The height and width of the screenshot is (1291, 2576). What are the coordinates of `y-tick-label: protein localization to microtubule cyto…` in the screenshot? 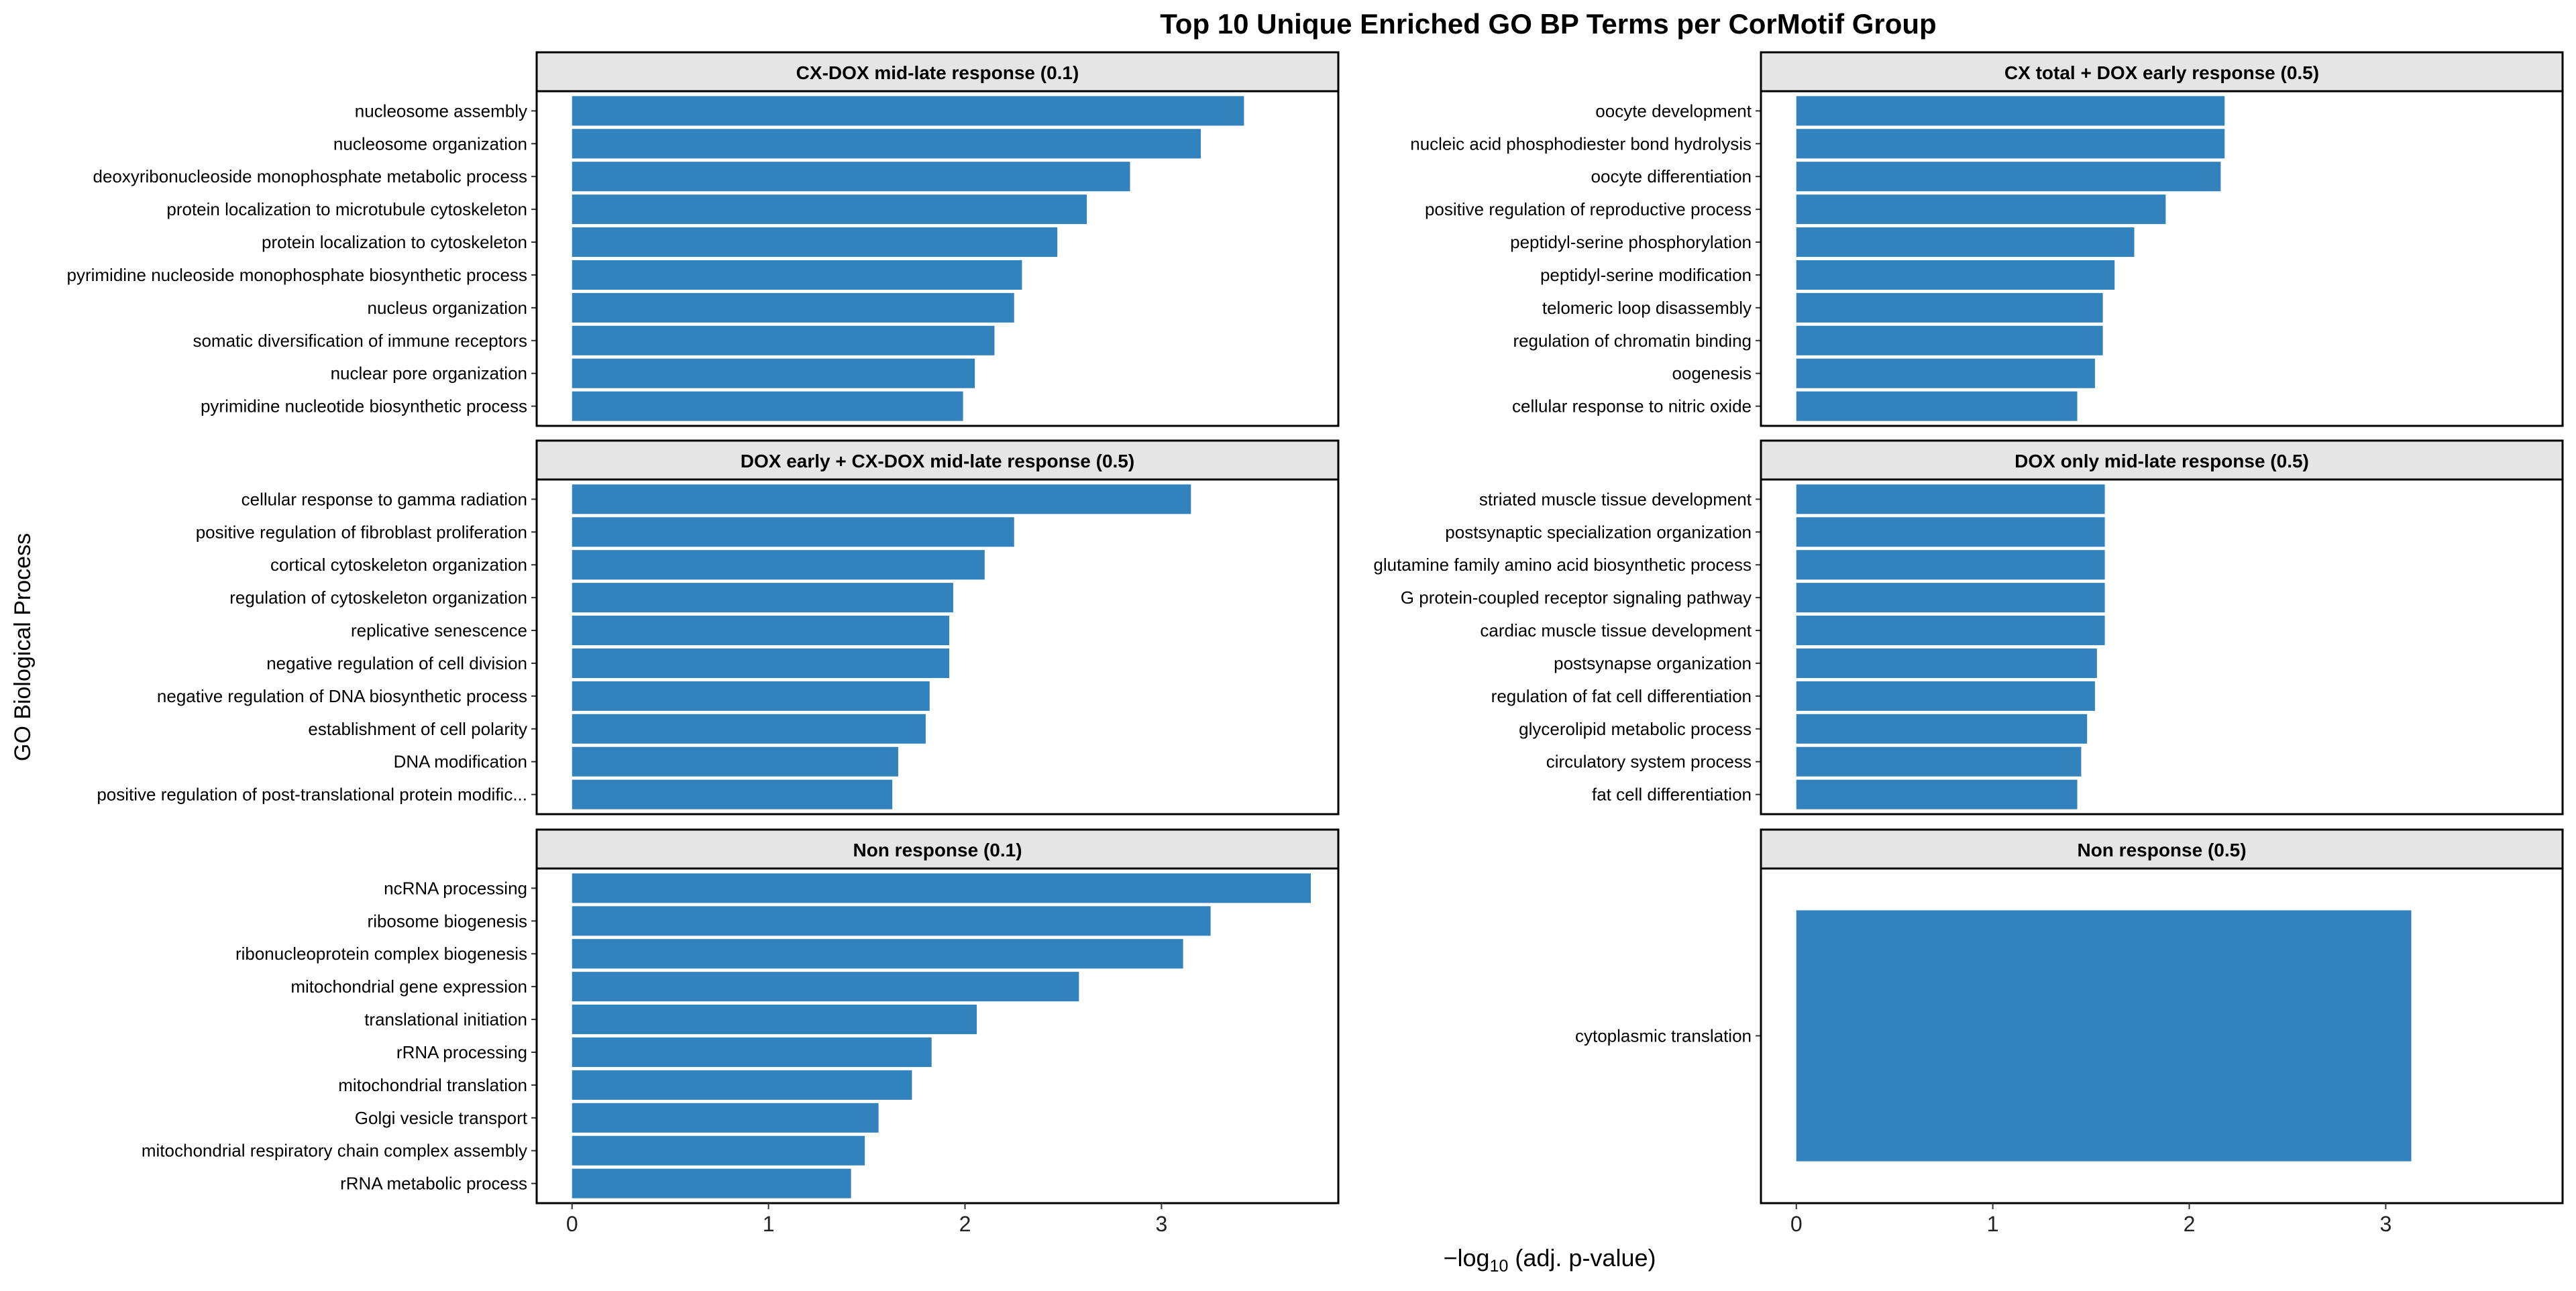 It's located at (346, 209).